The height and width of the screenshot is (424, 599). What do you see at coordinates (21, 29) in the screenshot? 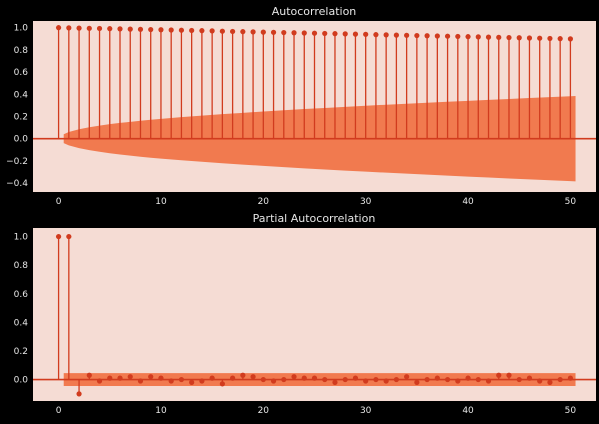
I see `acf-ytick-label-0: 1.0` at bounding box center [21, 29].